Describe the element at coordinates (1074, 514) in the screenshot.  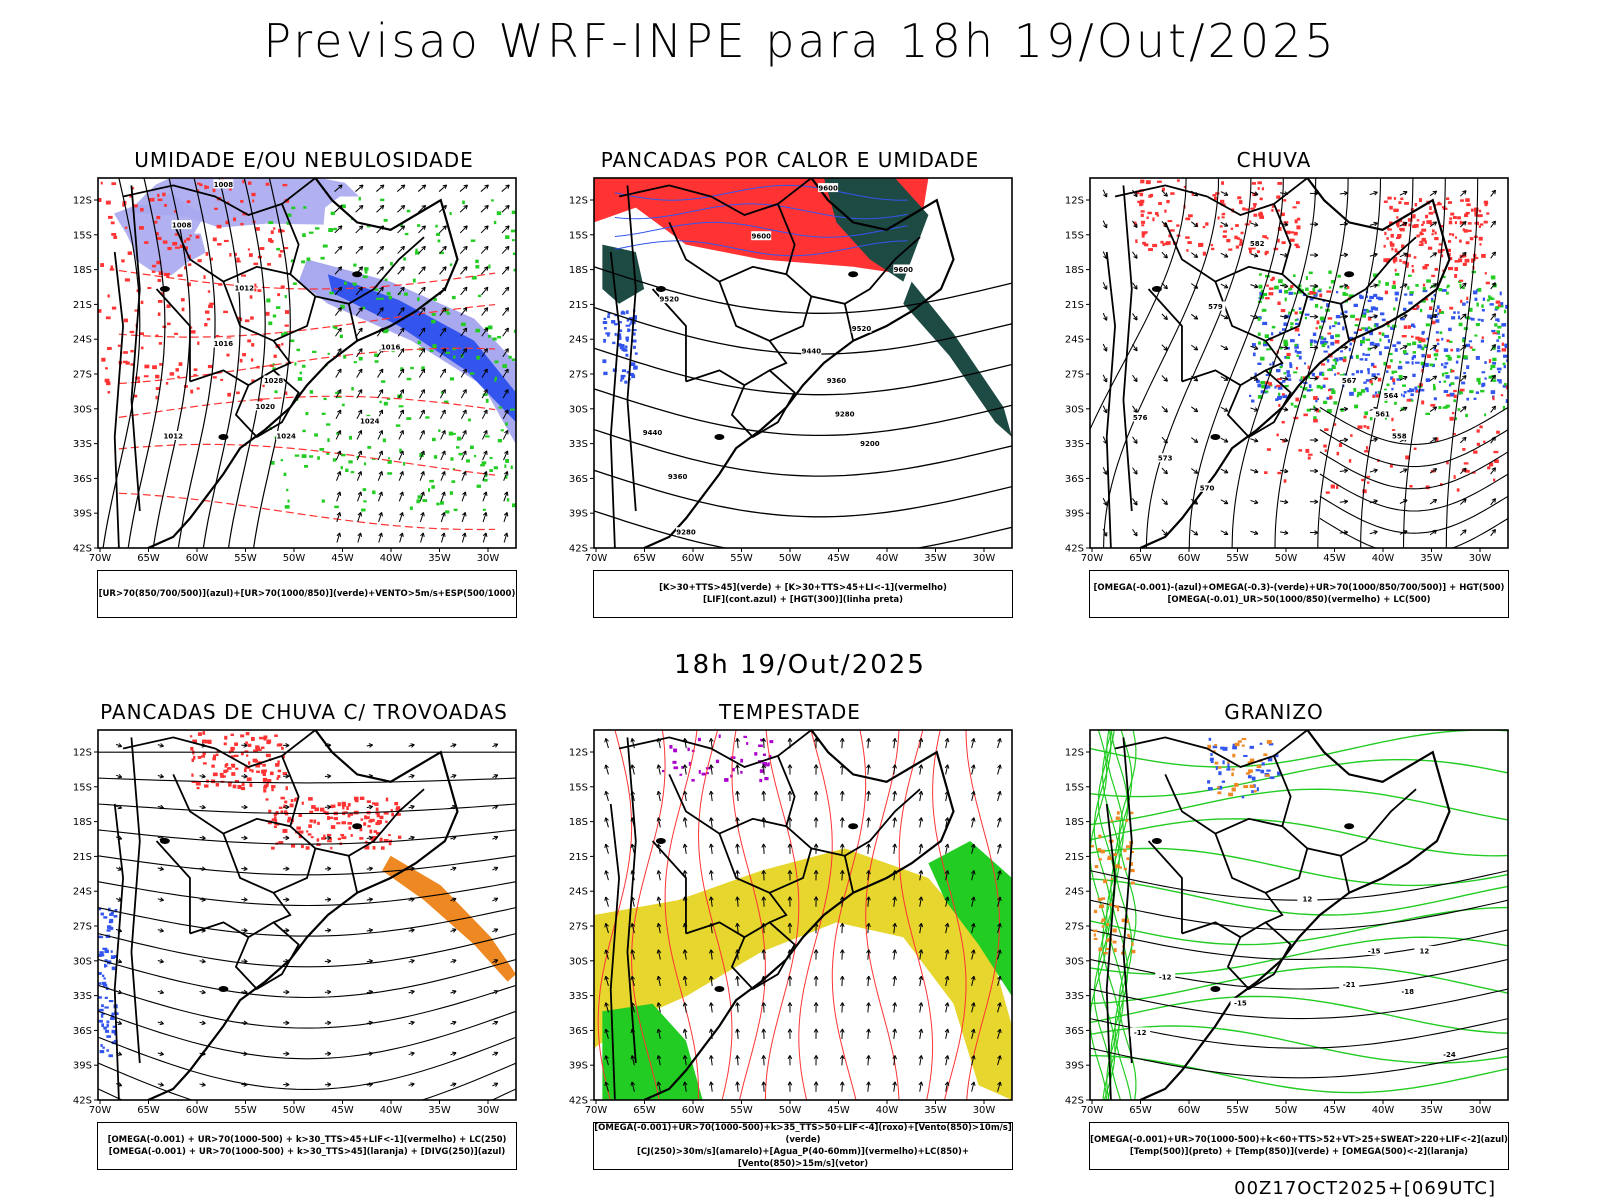
I see `lat-tick-label: 39S` at that location.